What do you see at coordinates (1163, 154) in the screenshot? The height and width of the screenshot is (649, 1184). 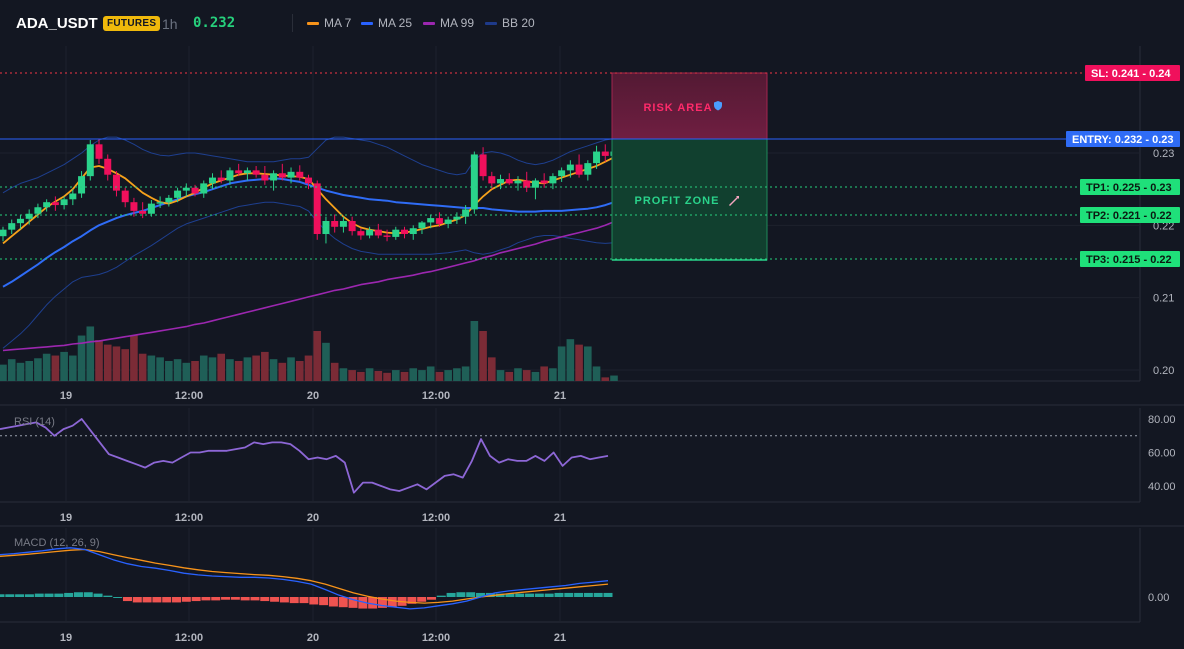 I see `price-axis-tick: 0.23` at bounding box center [1163, 154].